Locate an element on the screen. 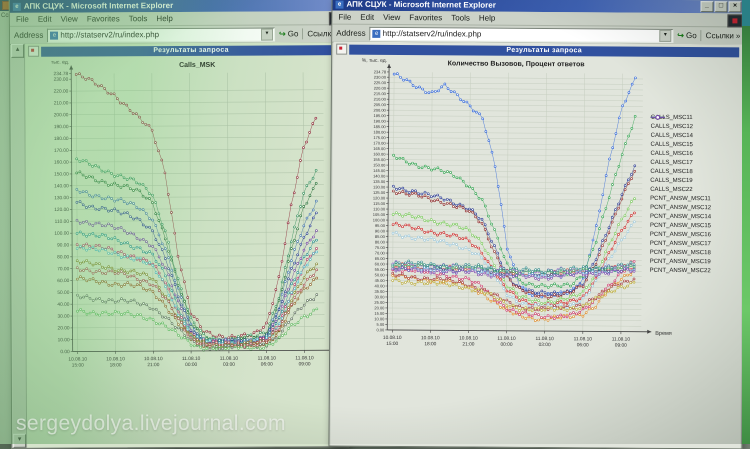 This screenshot has height=449, width=750. svg-text: 135.00 is located at coordinates (379, 181).